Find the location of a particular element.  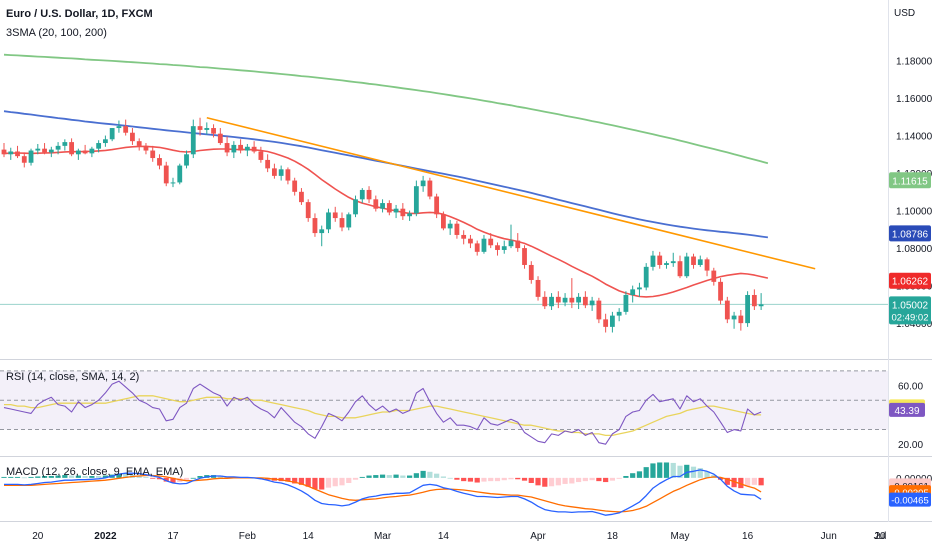

rsi-line is located at coordinates (382, 412).